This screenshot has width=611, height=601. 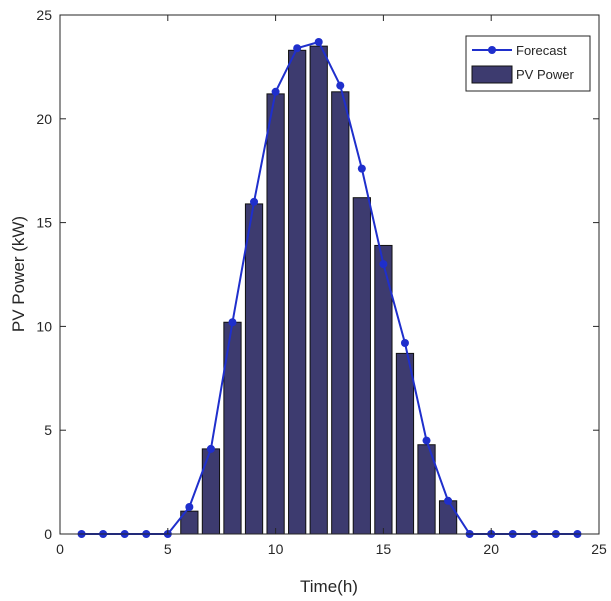 I want to click on y-tick-label: 0, so click(x=48, y=534).